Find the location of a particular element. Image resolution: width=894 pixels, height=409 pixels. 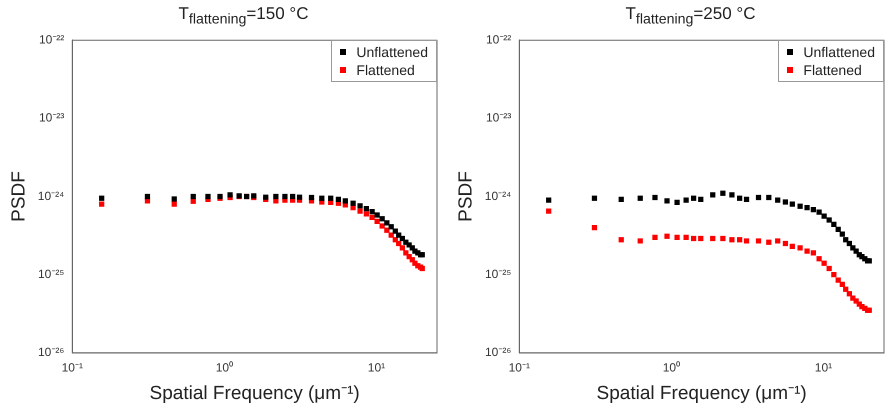

chart-title: T$_{flattening}$=150 °C is located at coordinates (244, 16).